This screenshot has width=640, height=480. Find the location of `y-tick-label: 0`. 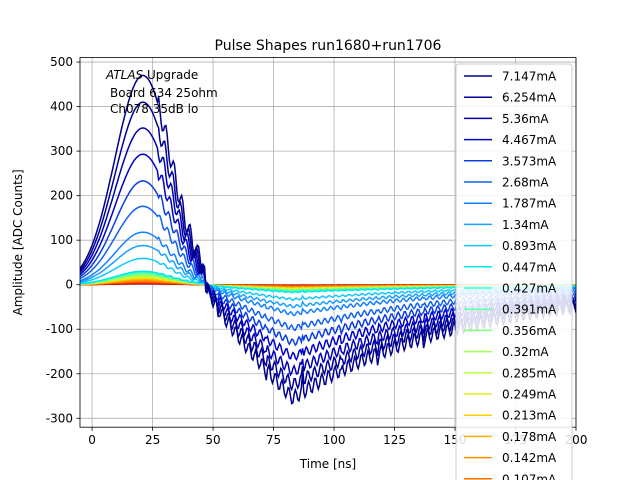

y-tick-label: 0 is located at coordinates (69, 285).